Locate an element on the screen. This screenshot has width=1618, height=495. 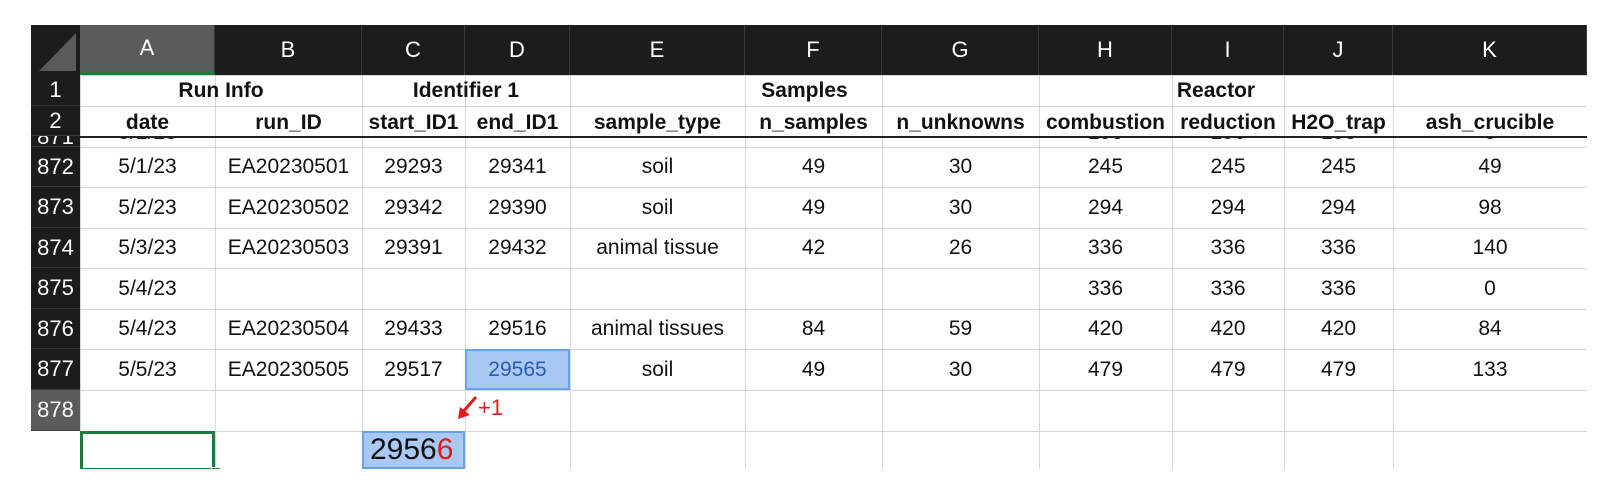
column-title-h2o-trap: H2O_trap is located at coordinates (1338, 122).